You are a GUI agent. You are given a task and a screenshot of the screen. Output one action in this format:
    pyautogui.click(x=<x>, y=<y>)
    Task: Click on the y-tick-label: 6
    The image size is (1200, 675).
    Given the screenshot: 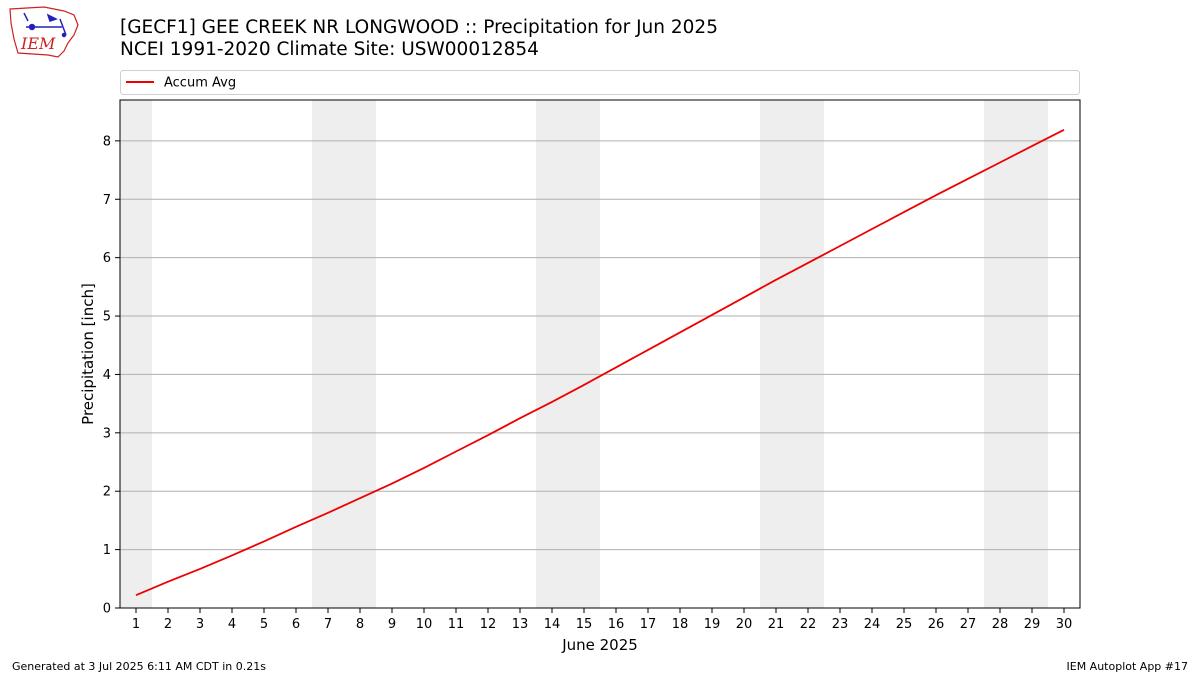 What is the action you would take?
    pyautogui.click(x=107, y=258)
    